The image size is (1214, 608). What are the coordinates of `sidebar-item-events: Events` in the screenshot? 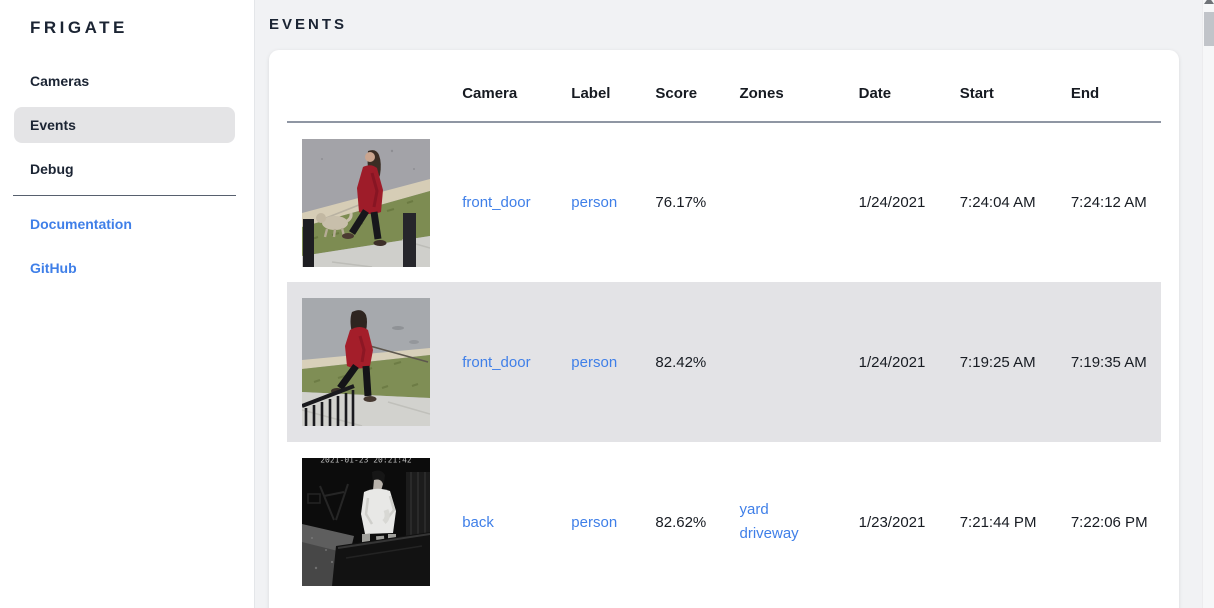 It's located at (124, 125).